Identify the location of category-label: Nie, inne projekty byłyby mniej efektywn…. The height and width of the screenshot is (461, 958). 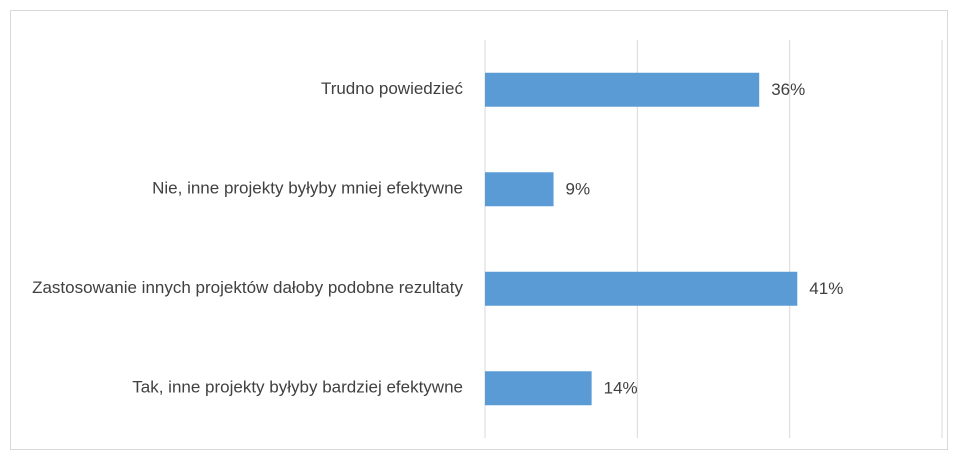
(307, 188).